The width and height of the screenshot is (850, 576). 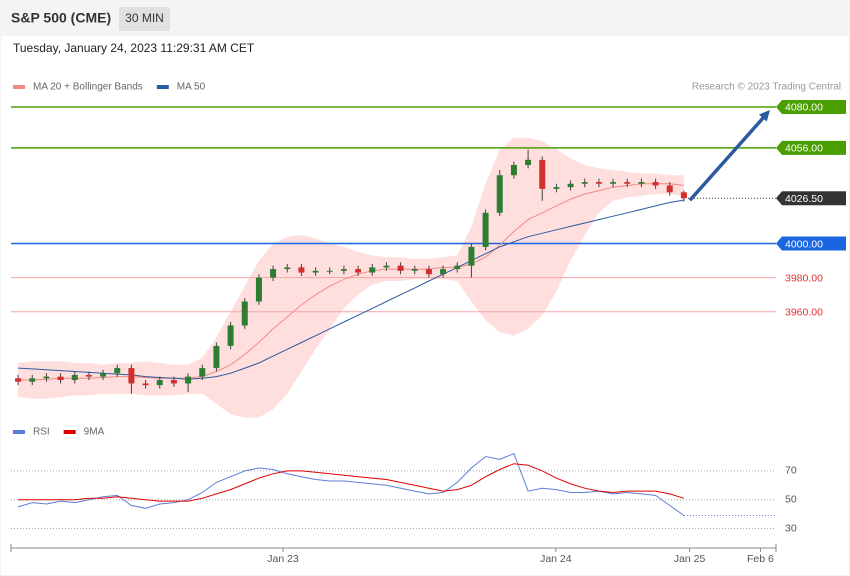 What do you see at coordinates (804, 278) in the screenshot?
I see `level-label: 3980.00` at bounding box center [804, 278].